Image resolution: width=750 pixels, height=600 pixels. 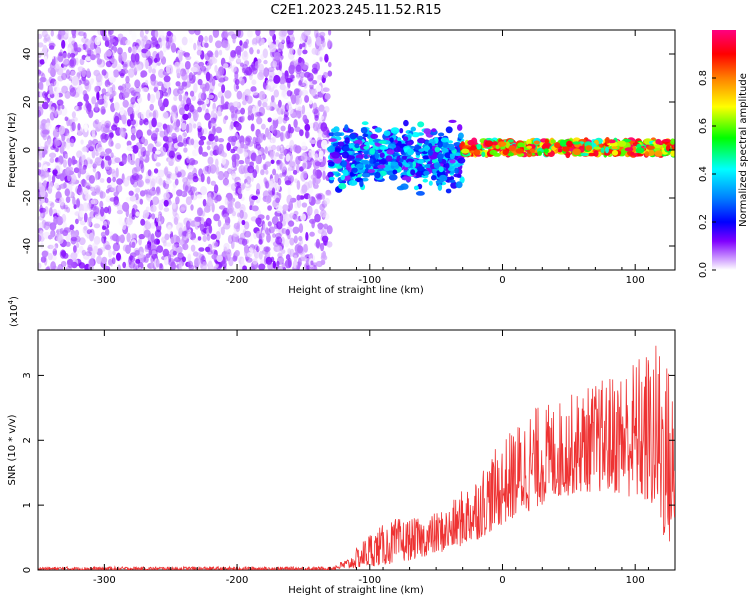 What do you see at coordinates (369, 580) in the screenshot?
I see `x-tick-label: -100` at bounding box center [369, 580].